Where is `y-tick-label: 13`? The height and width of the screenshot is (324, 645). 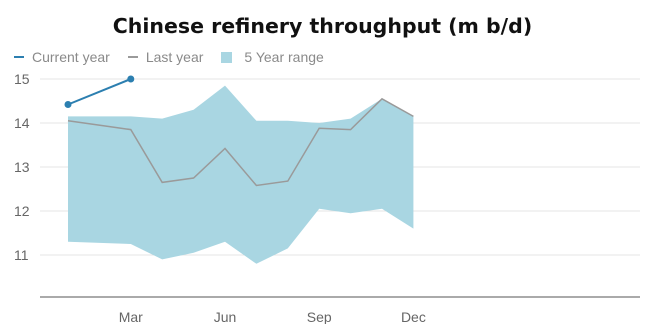 y-tick-label: 13 is located at coordinates (22, 167).